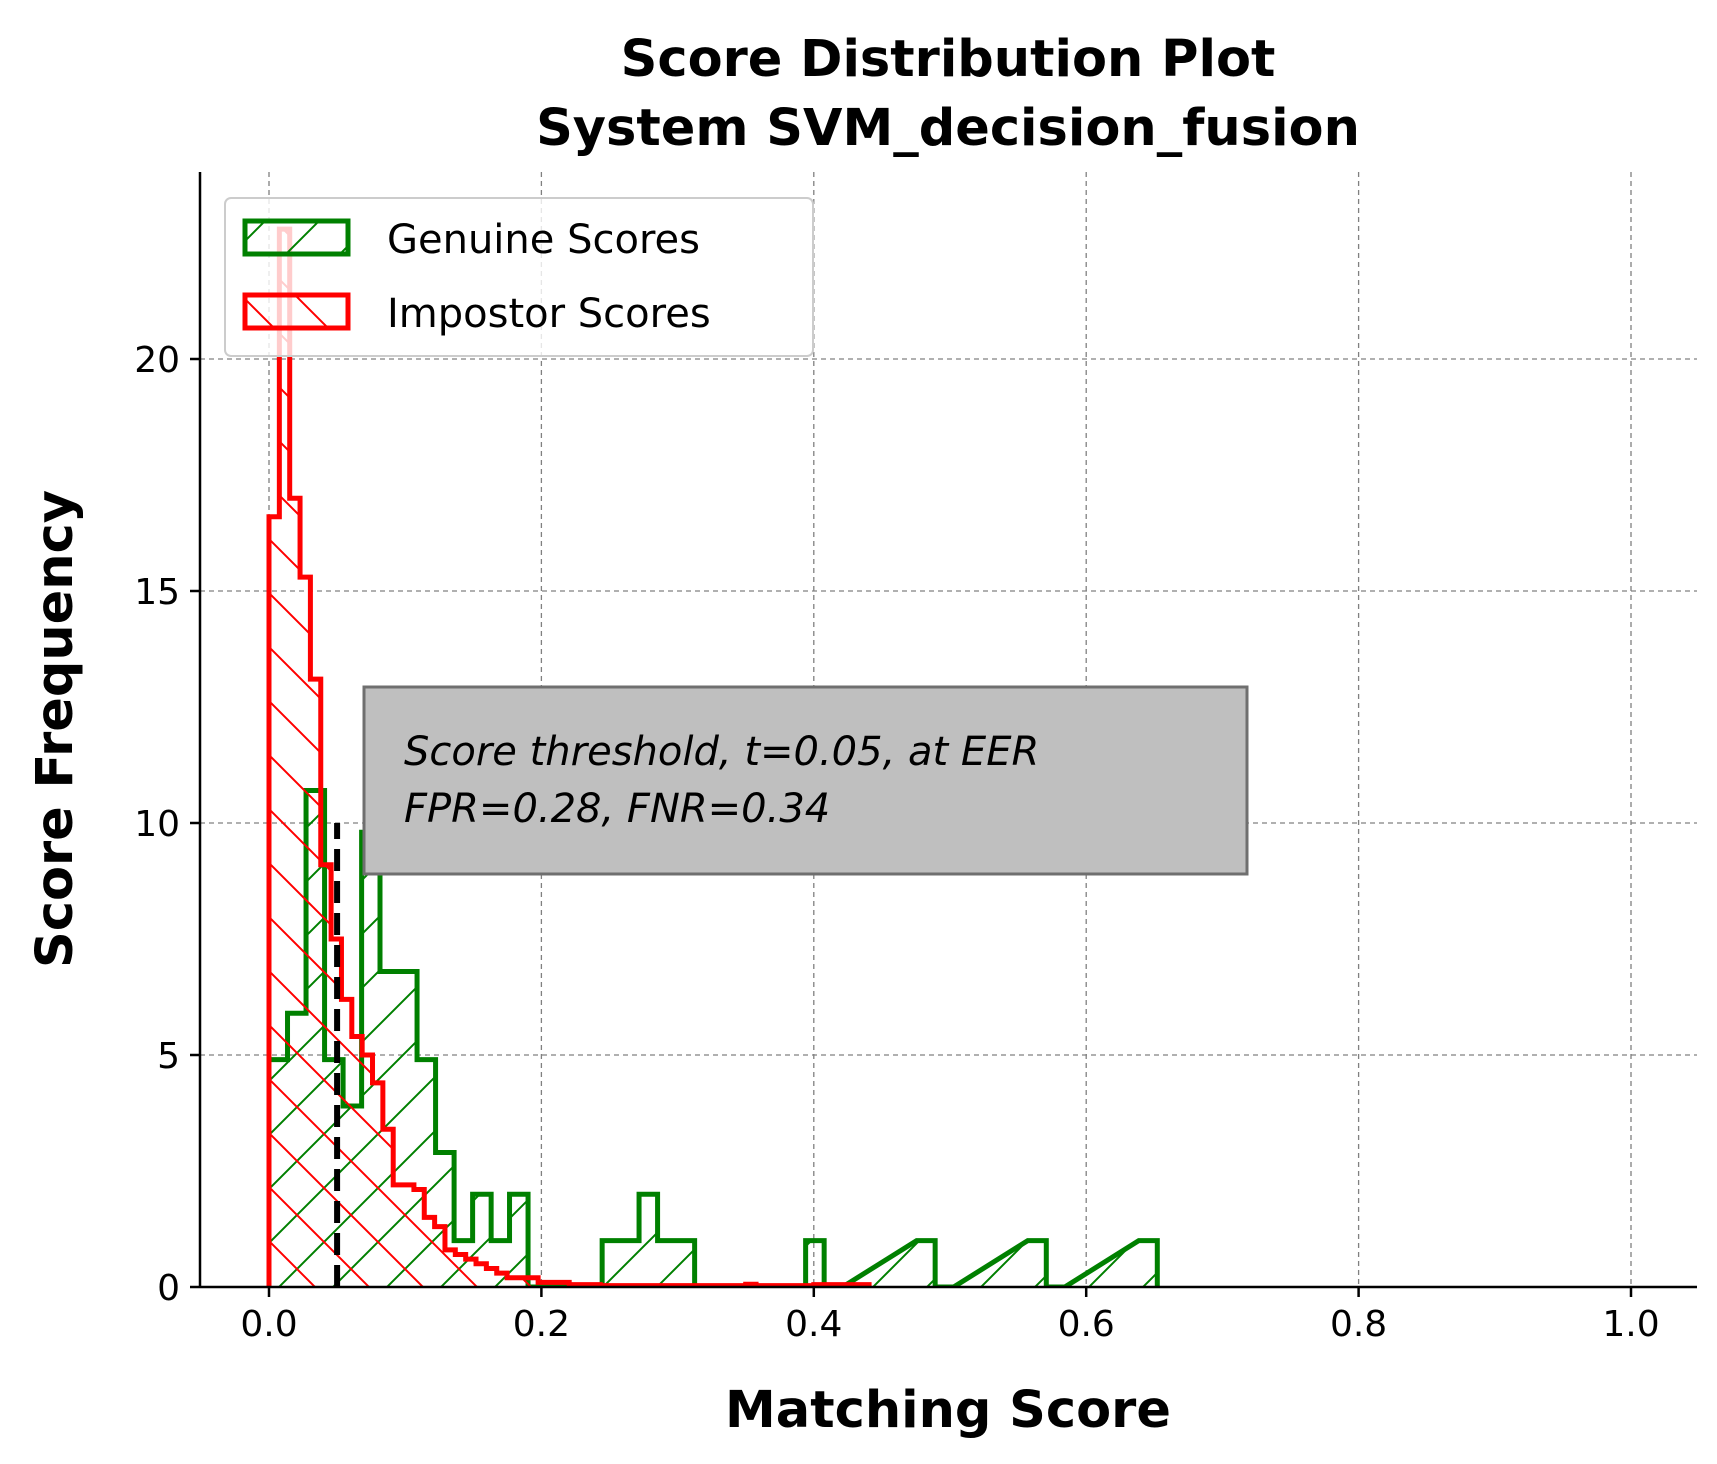 This screenshot has width=1717, height=1464. I want to click on annotation-box, so click(805, 780).